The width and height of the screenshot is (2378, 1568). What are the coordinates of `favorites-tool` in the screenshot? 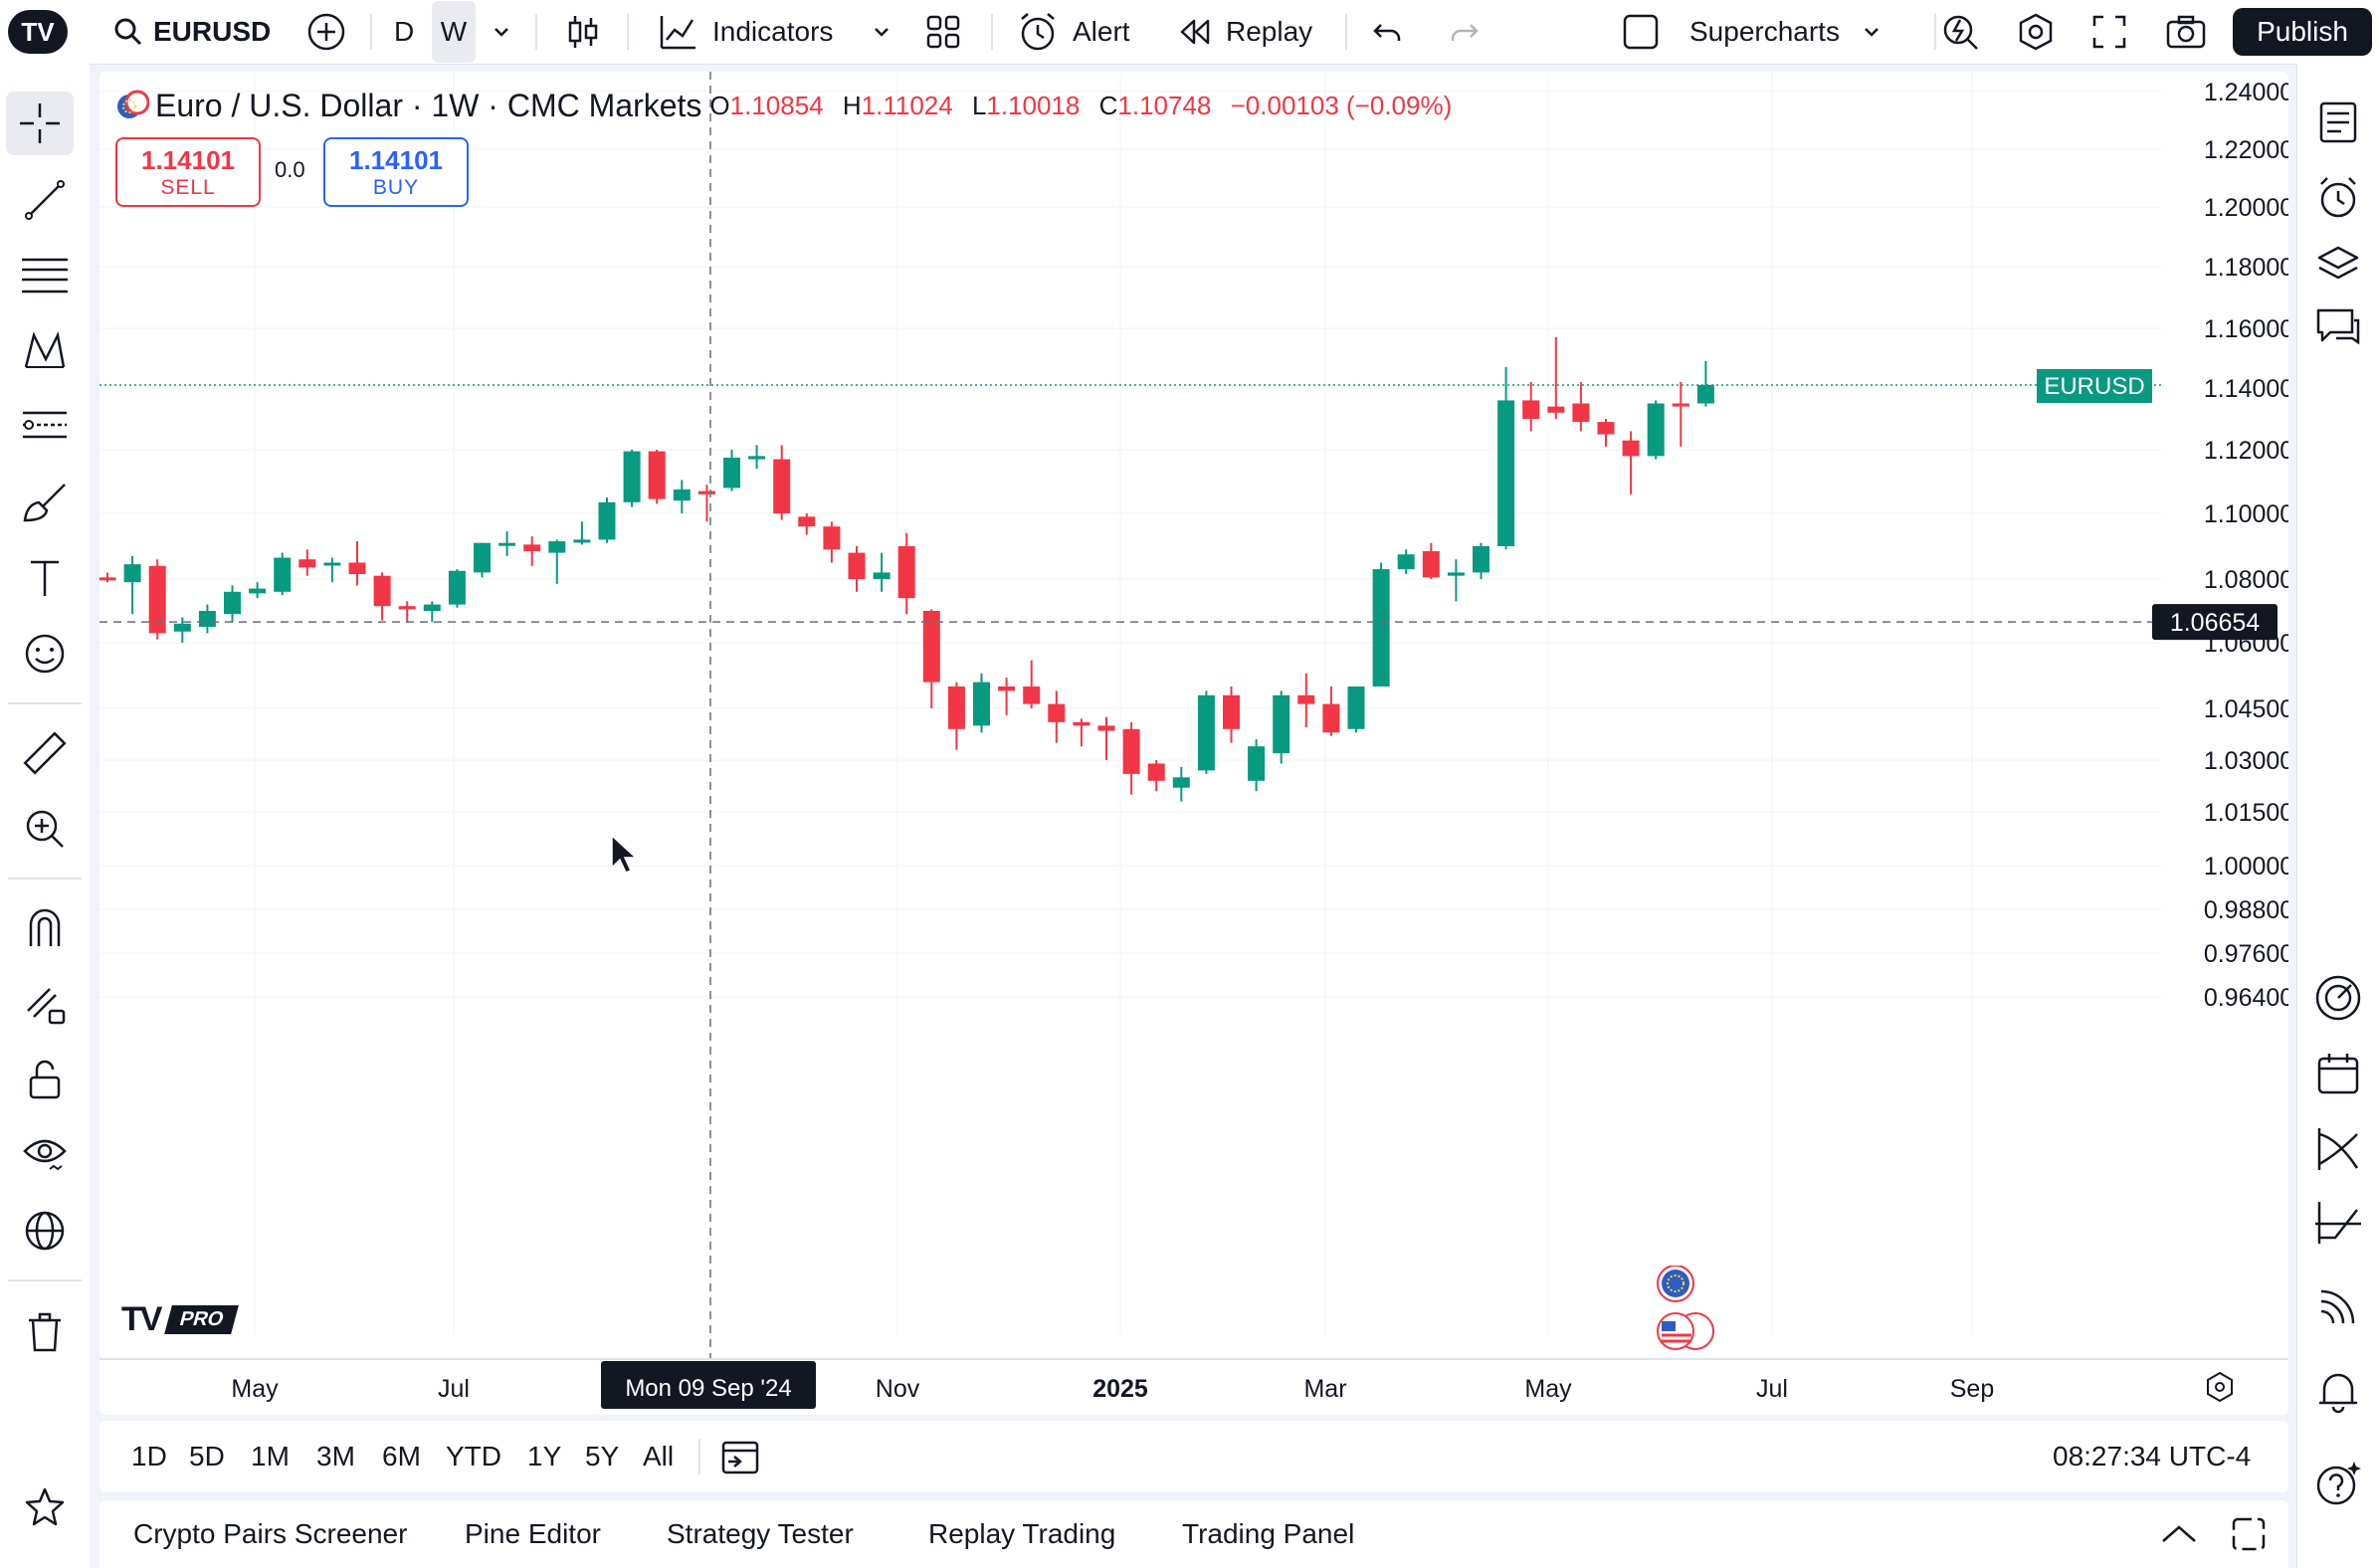 It's located at (45, 1507).